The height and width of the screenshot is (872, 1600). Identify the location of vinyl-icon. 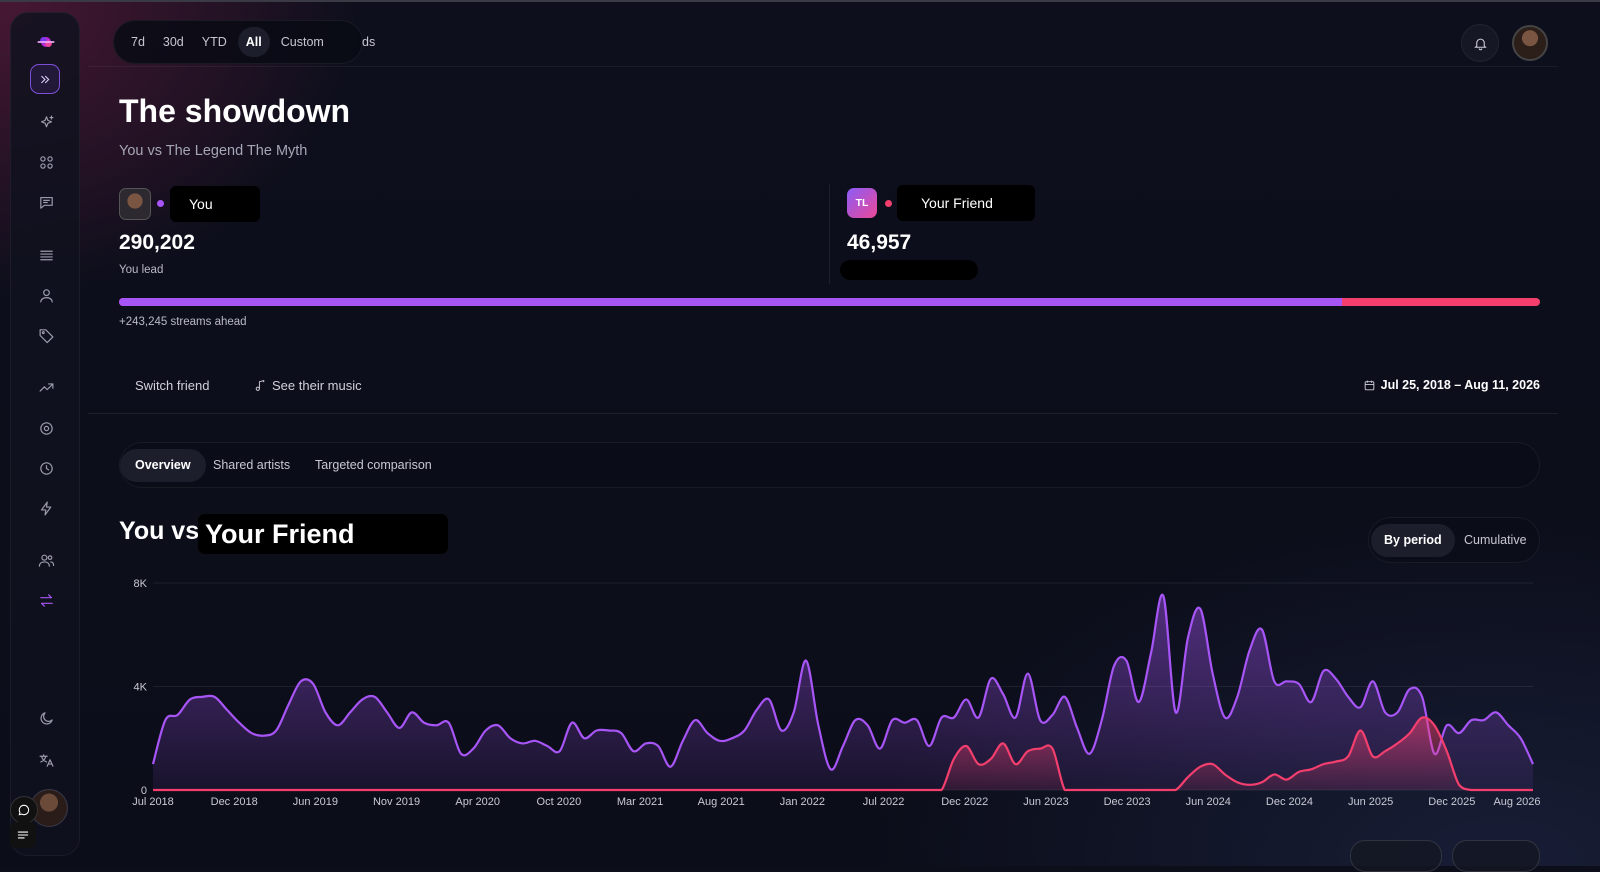
(46, 428).